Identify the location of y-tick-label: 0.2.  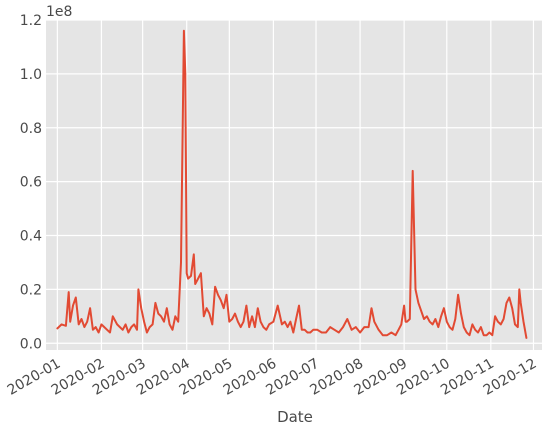
(31, 290).